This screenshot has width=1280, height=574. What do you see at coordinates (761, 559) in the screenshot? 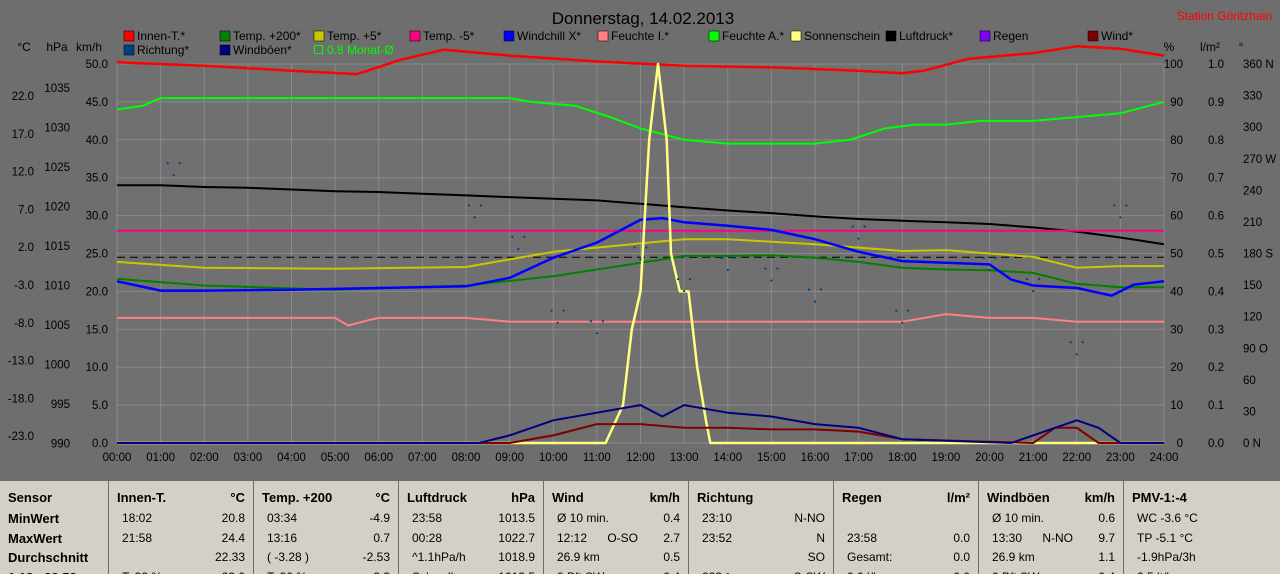
I see `panel-row: SO` at bounding box center [761, 559].